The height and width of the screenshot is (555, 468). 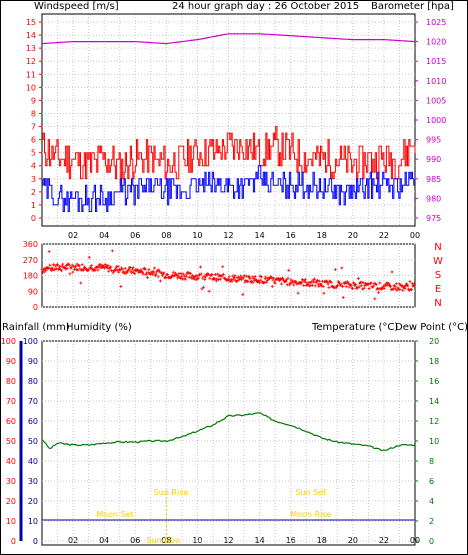 I want to click on direction-tick-label: 360, so click(x=30, y=244).